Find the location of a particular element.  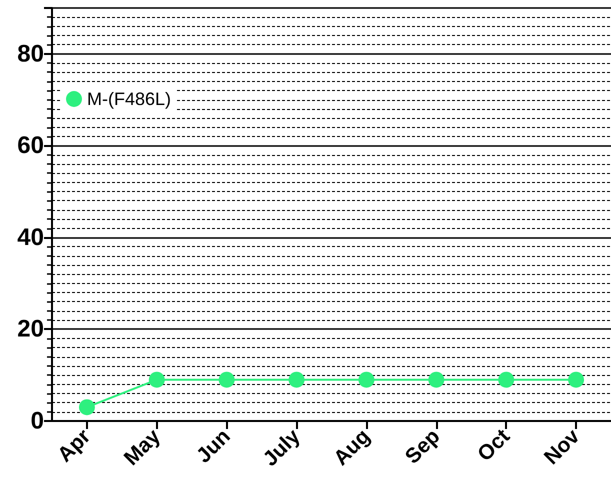

y-tick-label: 20 is located at coordinates (30, 329).